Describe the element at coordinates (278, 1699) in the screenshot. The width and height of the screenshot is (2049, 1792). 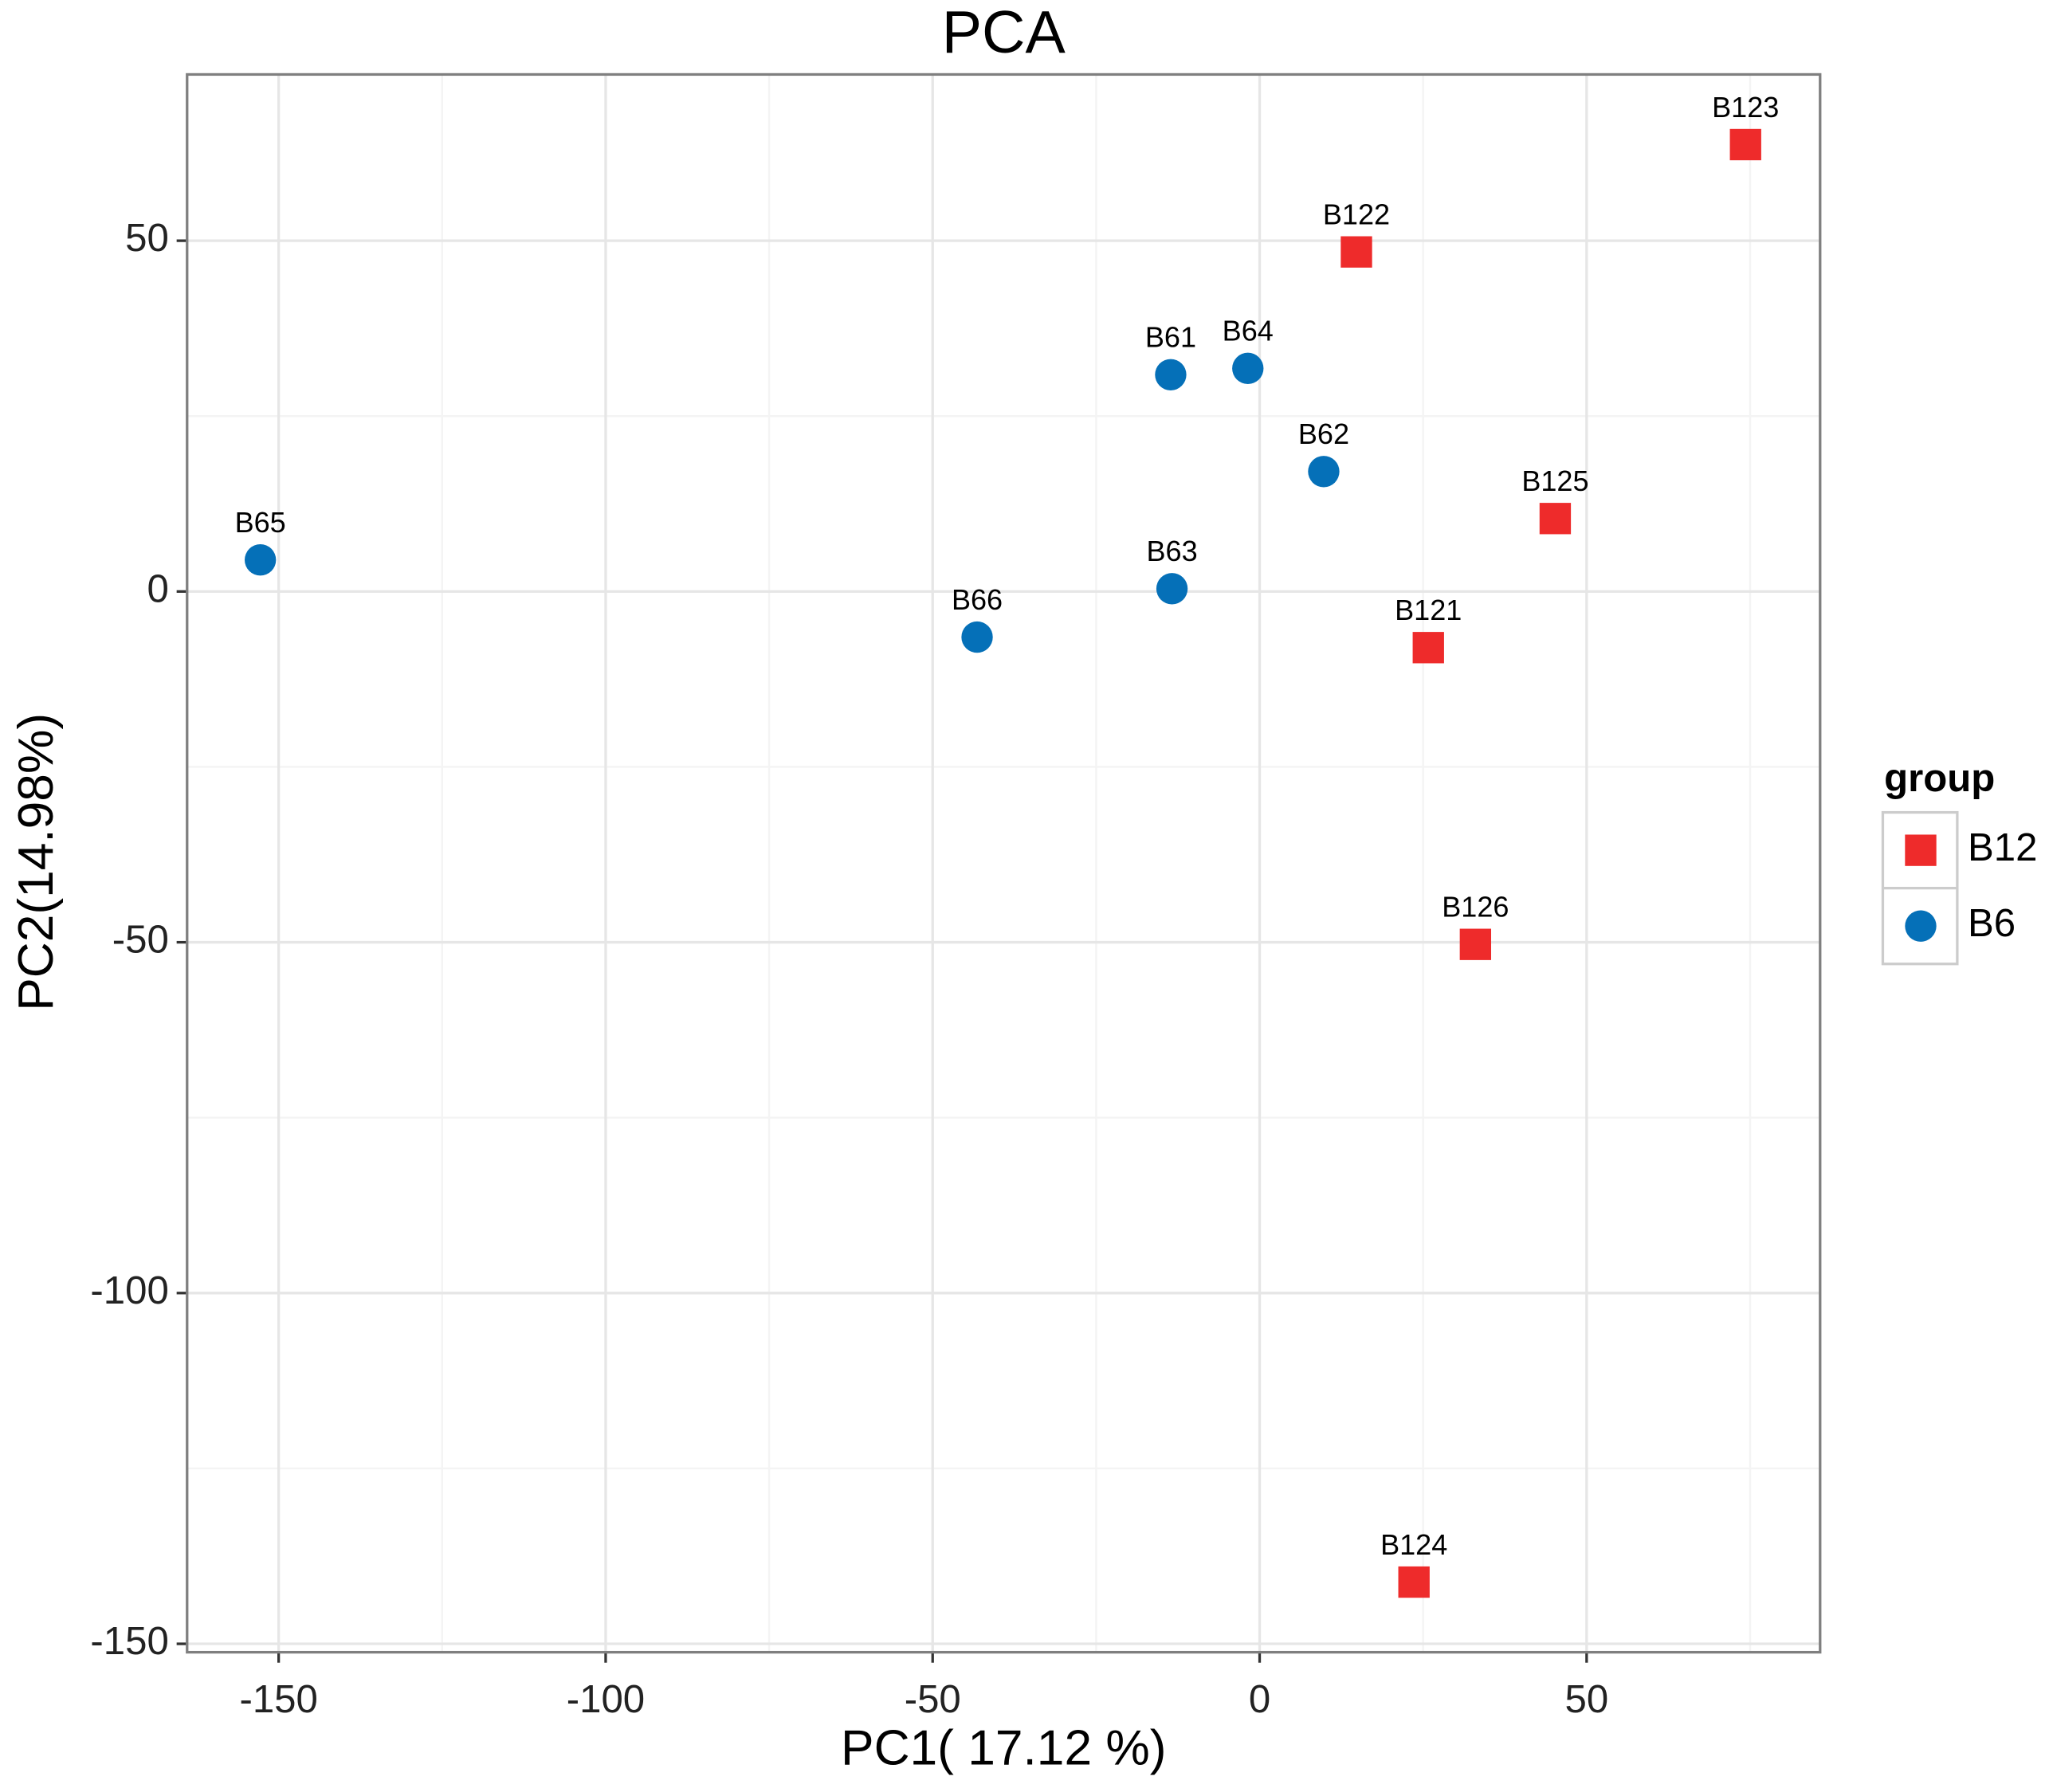
I see `x-tick-label: -150` at that location.